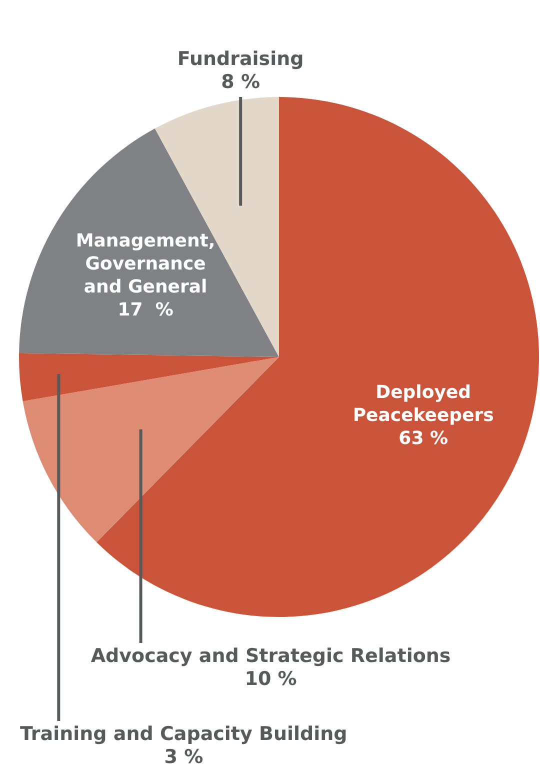 The width and height of the screenshot is (540, 766). What do you see at coordinates (423, 404) in the screenshot?
I see `slice-label: Deployed Peacekeepers` at bounding box center [423, 404].